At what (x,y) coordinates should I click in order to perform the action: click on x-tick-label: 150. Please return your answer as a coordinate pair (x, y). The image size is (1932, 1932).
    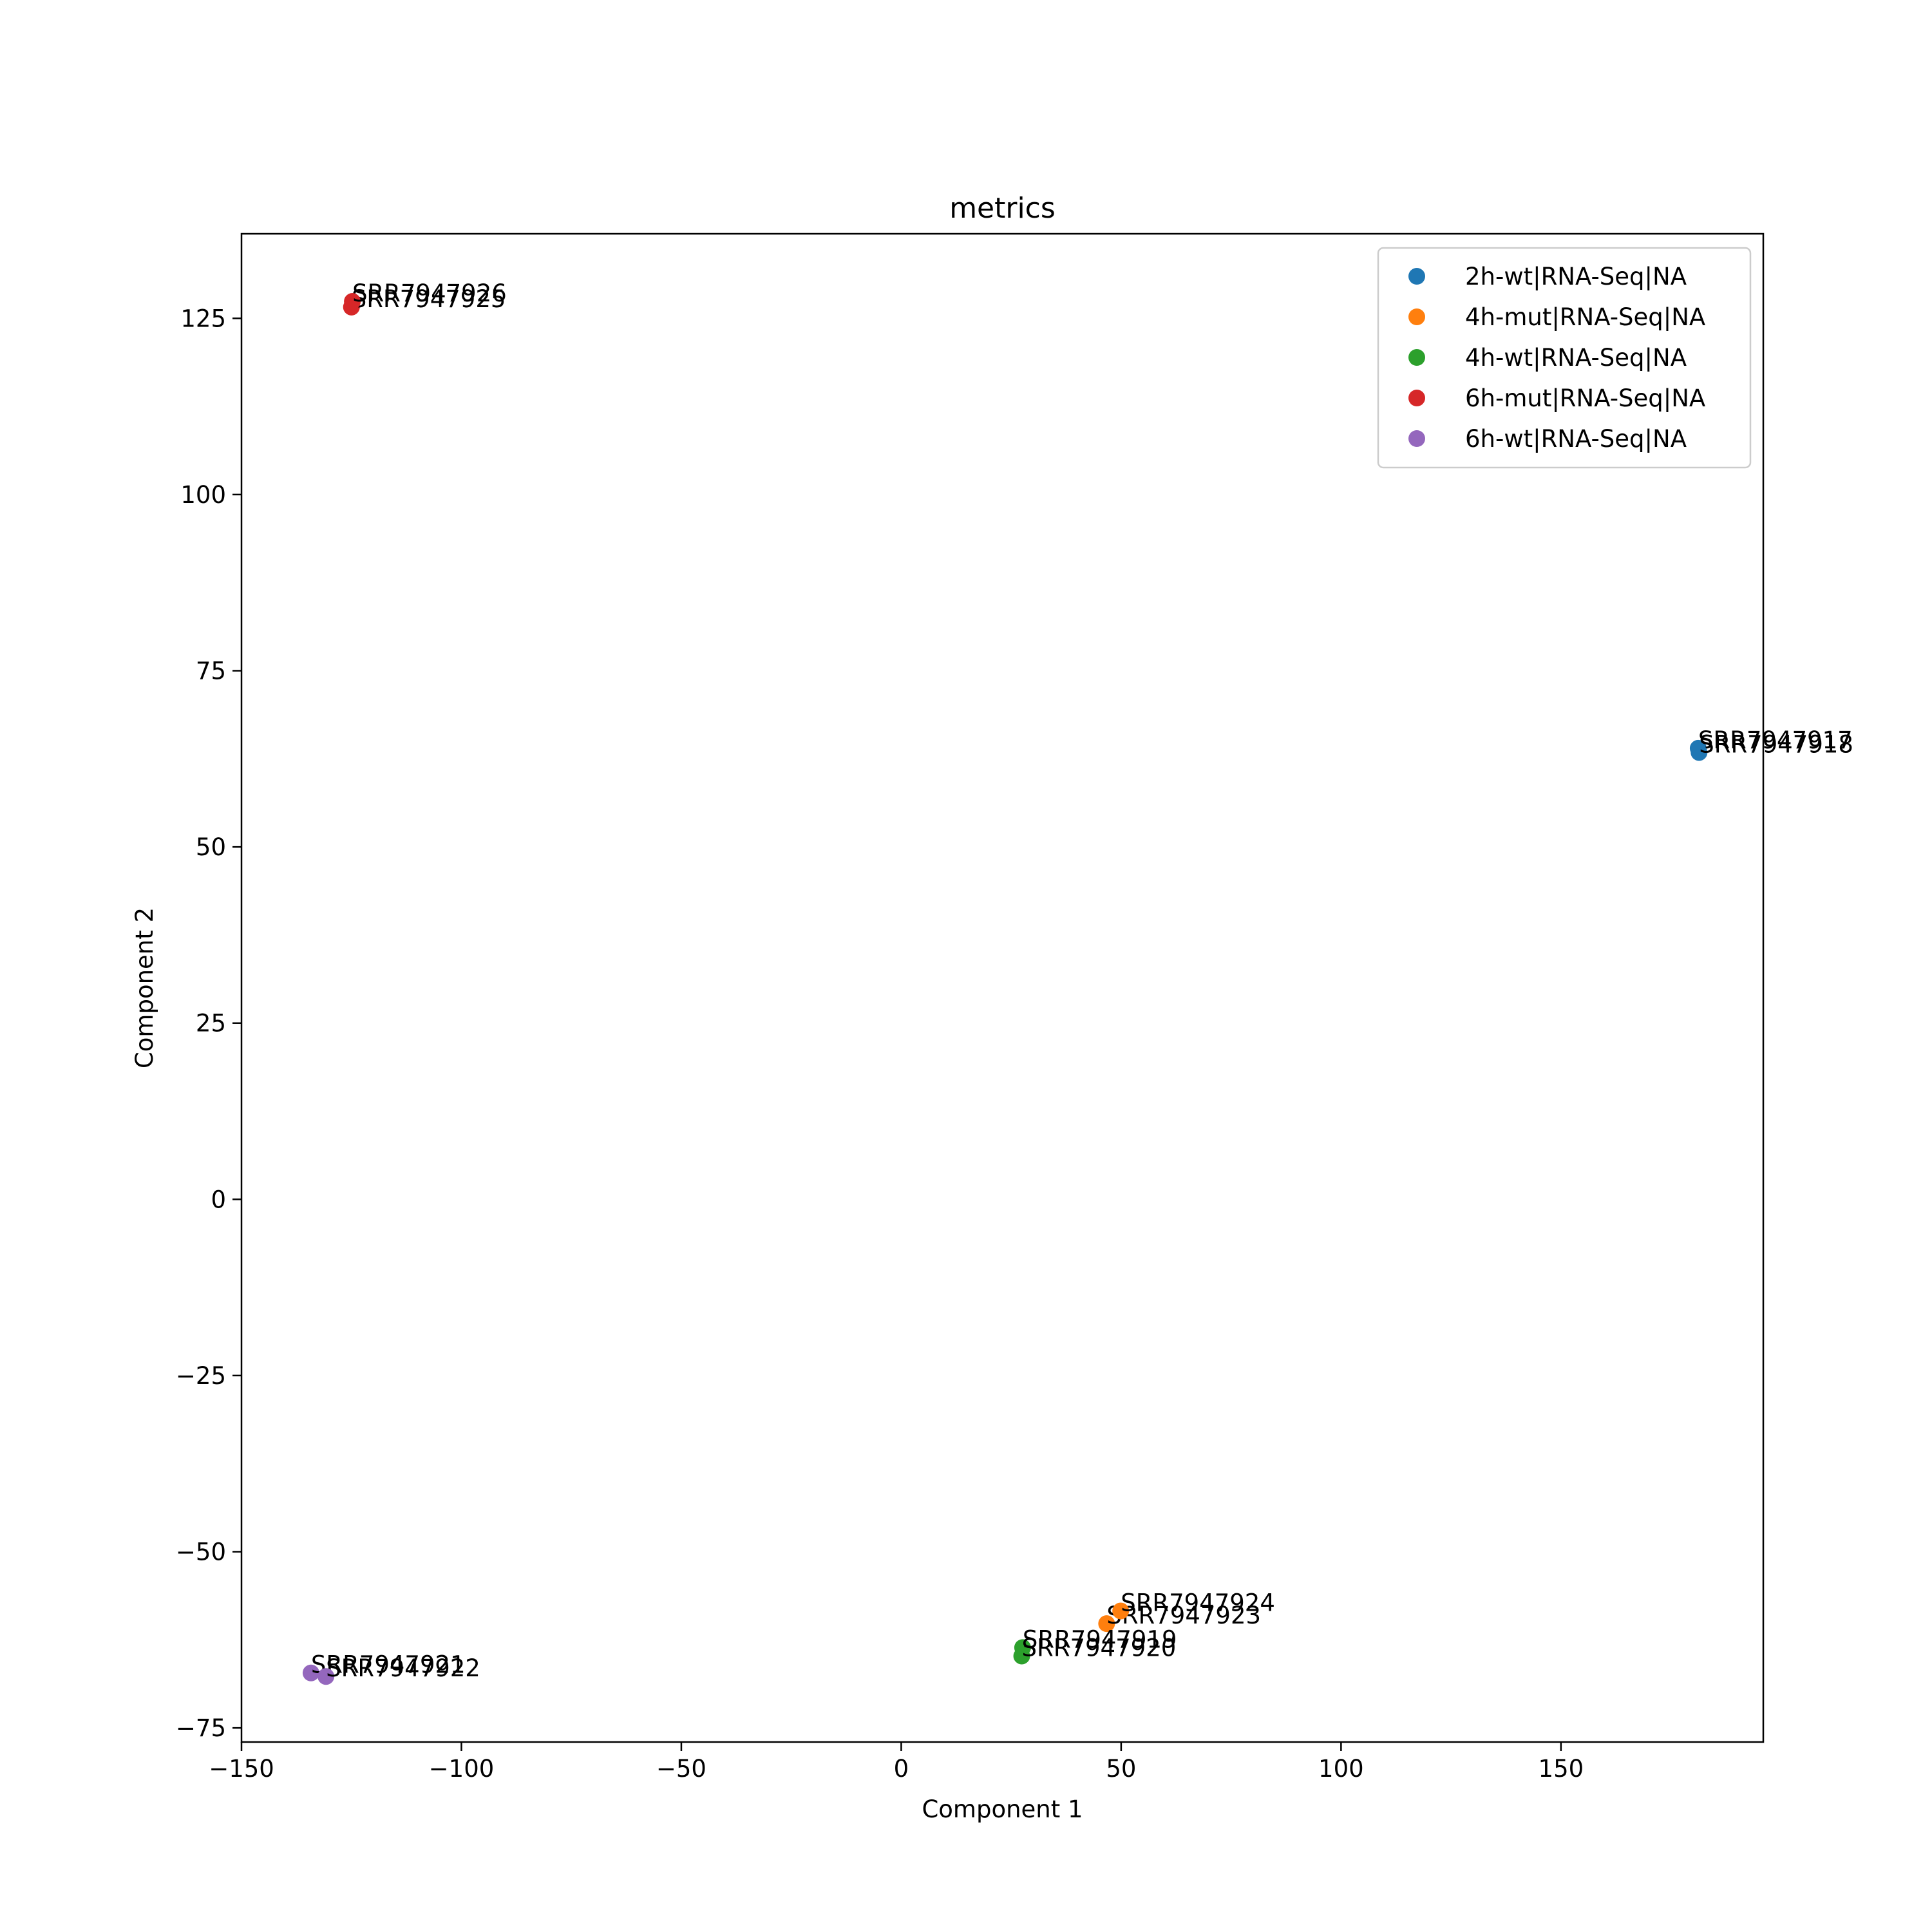
    Looking at the image, I should click on (1562, 1769).